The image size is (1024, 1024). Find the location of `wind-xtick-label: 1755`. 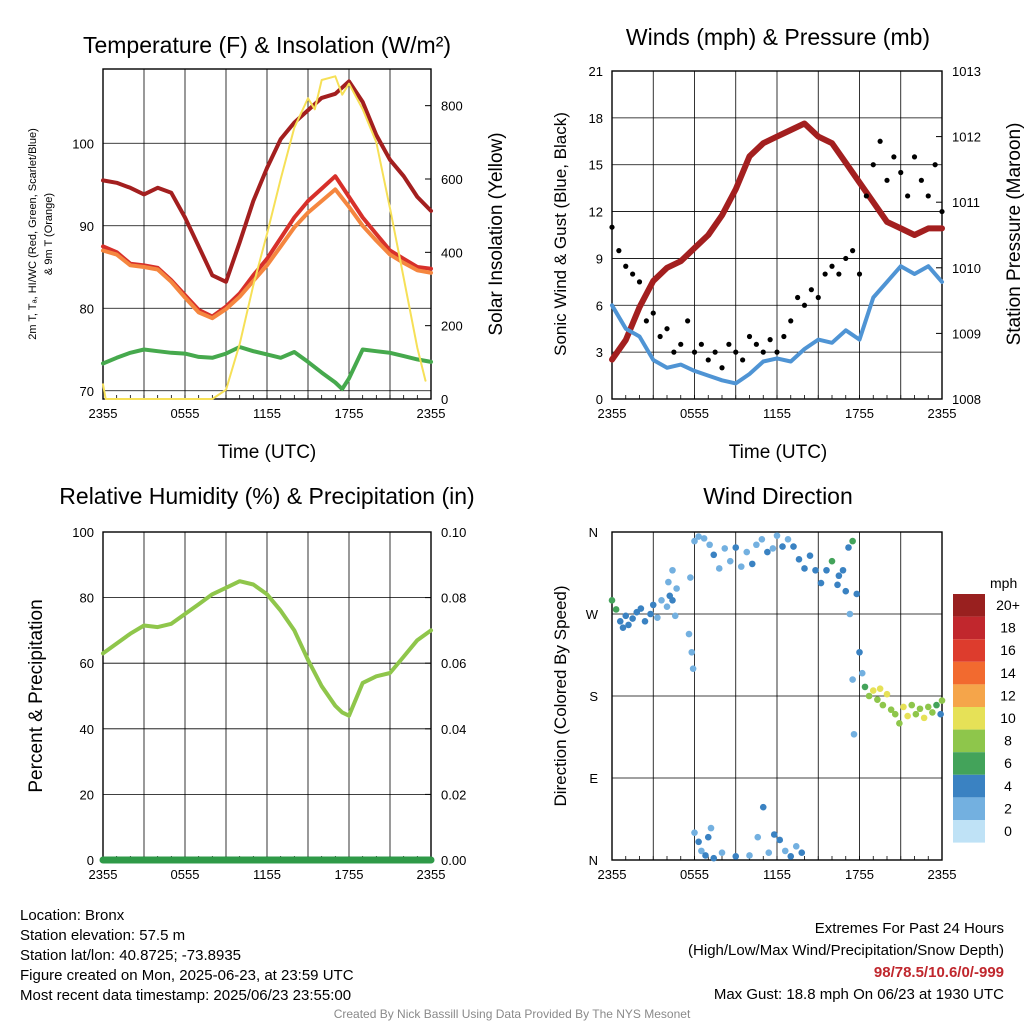

wind-xtick-label: 1755 is located at coordinates (859, 413).